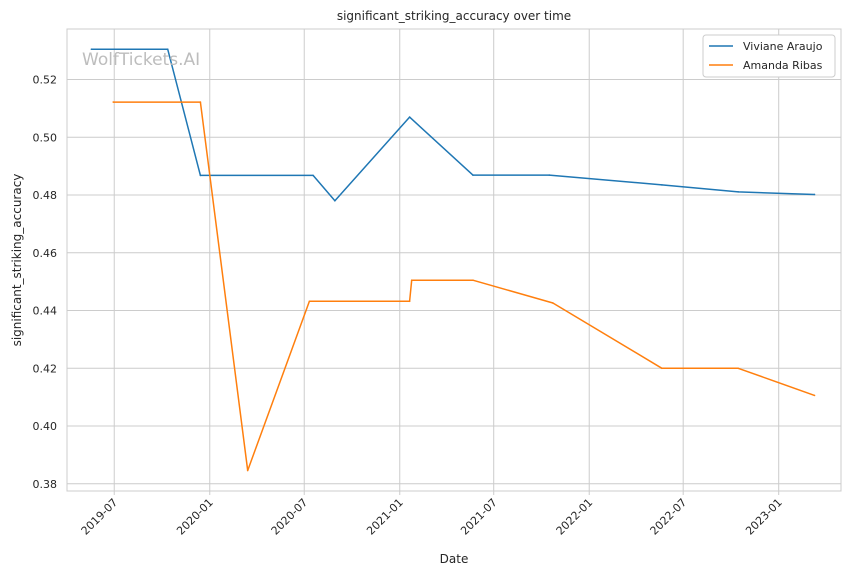 This screenshot has height=575, width=852. What do you see at coordinates (764, 517) in the screenshot?
I see `x-tick-label: 2023-01` at bounding box center [764, 517].